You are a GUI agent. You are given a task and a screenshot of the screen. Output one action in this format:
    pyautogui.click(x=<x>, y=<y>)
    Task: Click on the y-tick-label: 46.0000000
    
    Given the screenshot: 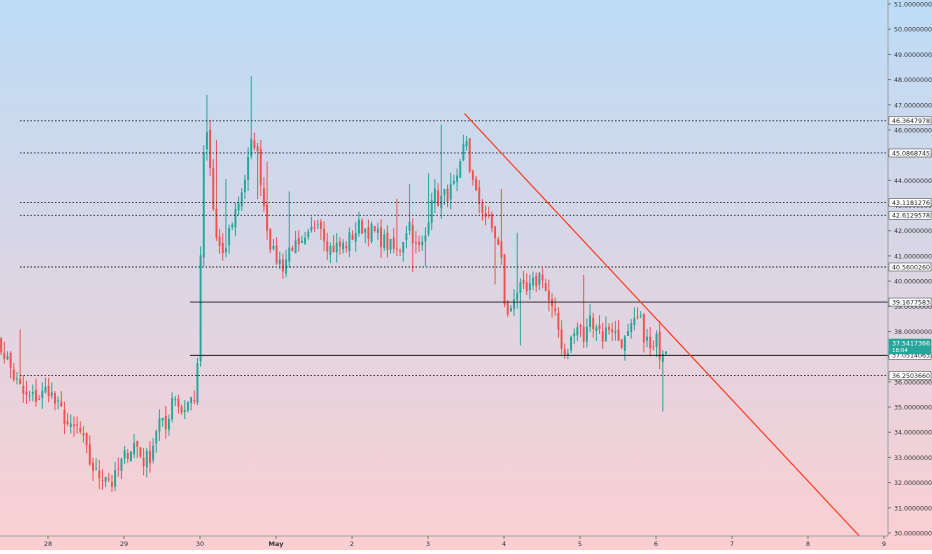 What is the action you would take?
    pyautogui.click(x=913, y=130)
    